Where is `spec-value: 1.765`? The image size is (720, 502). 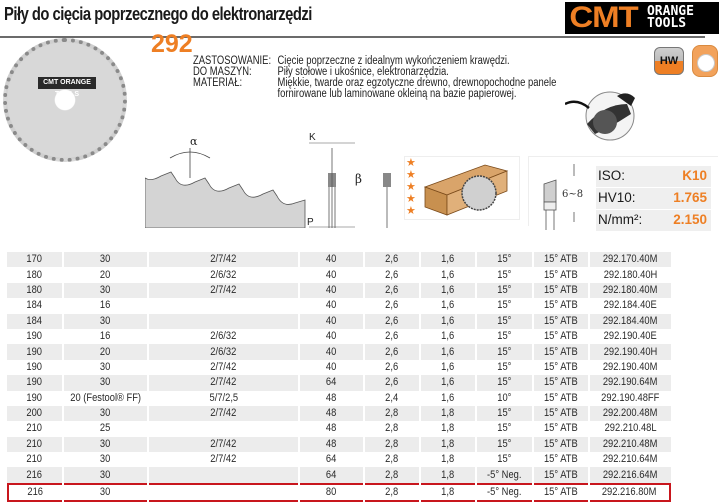
spec-value: 1.765 is located at coordinates (690, 197).